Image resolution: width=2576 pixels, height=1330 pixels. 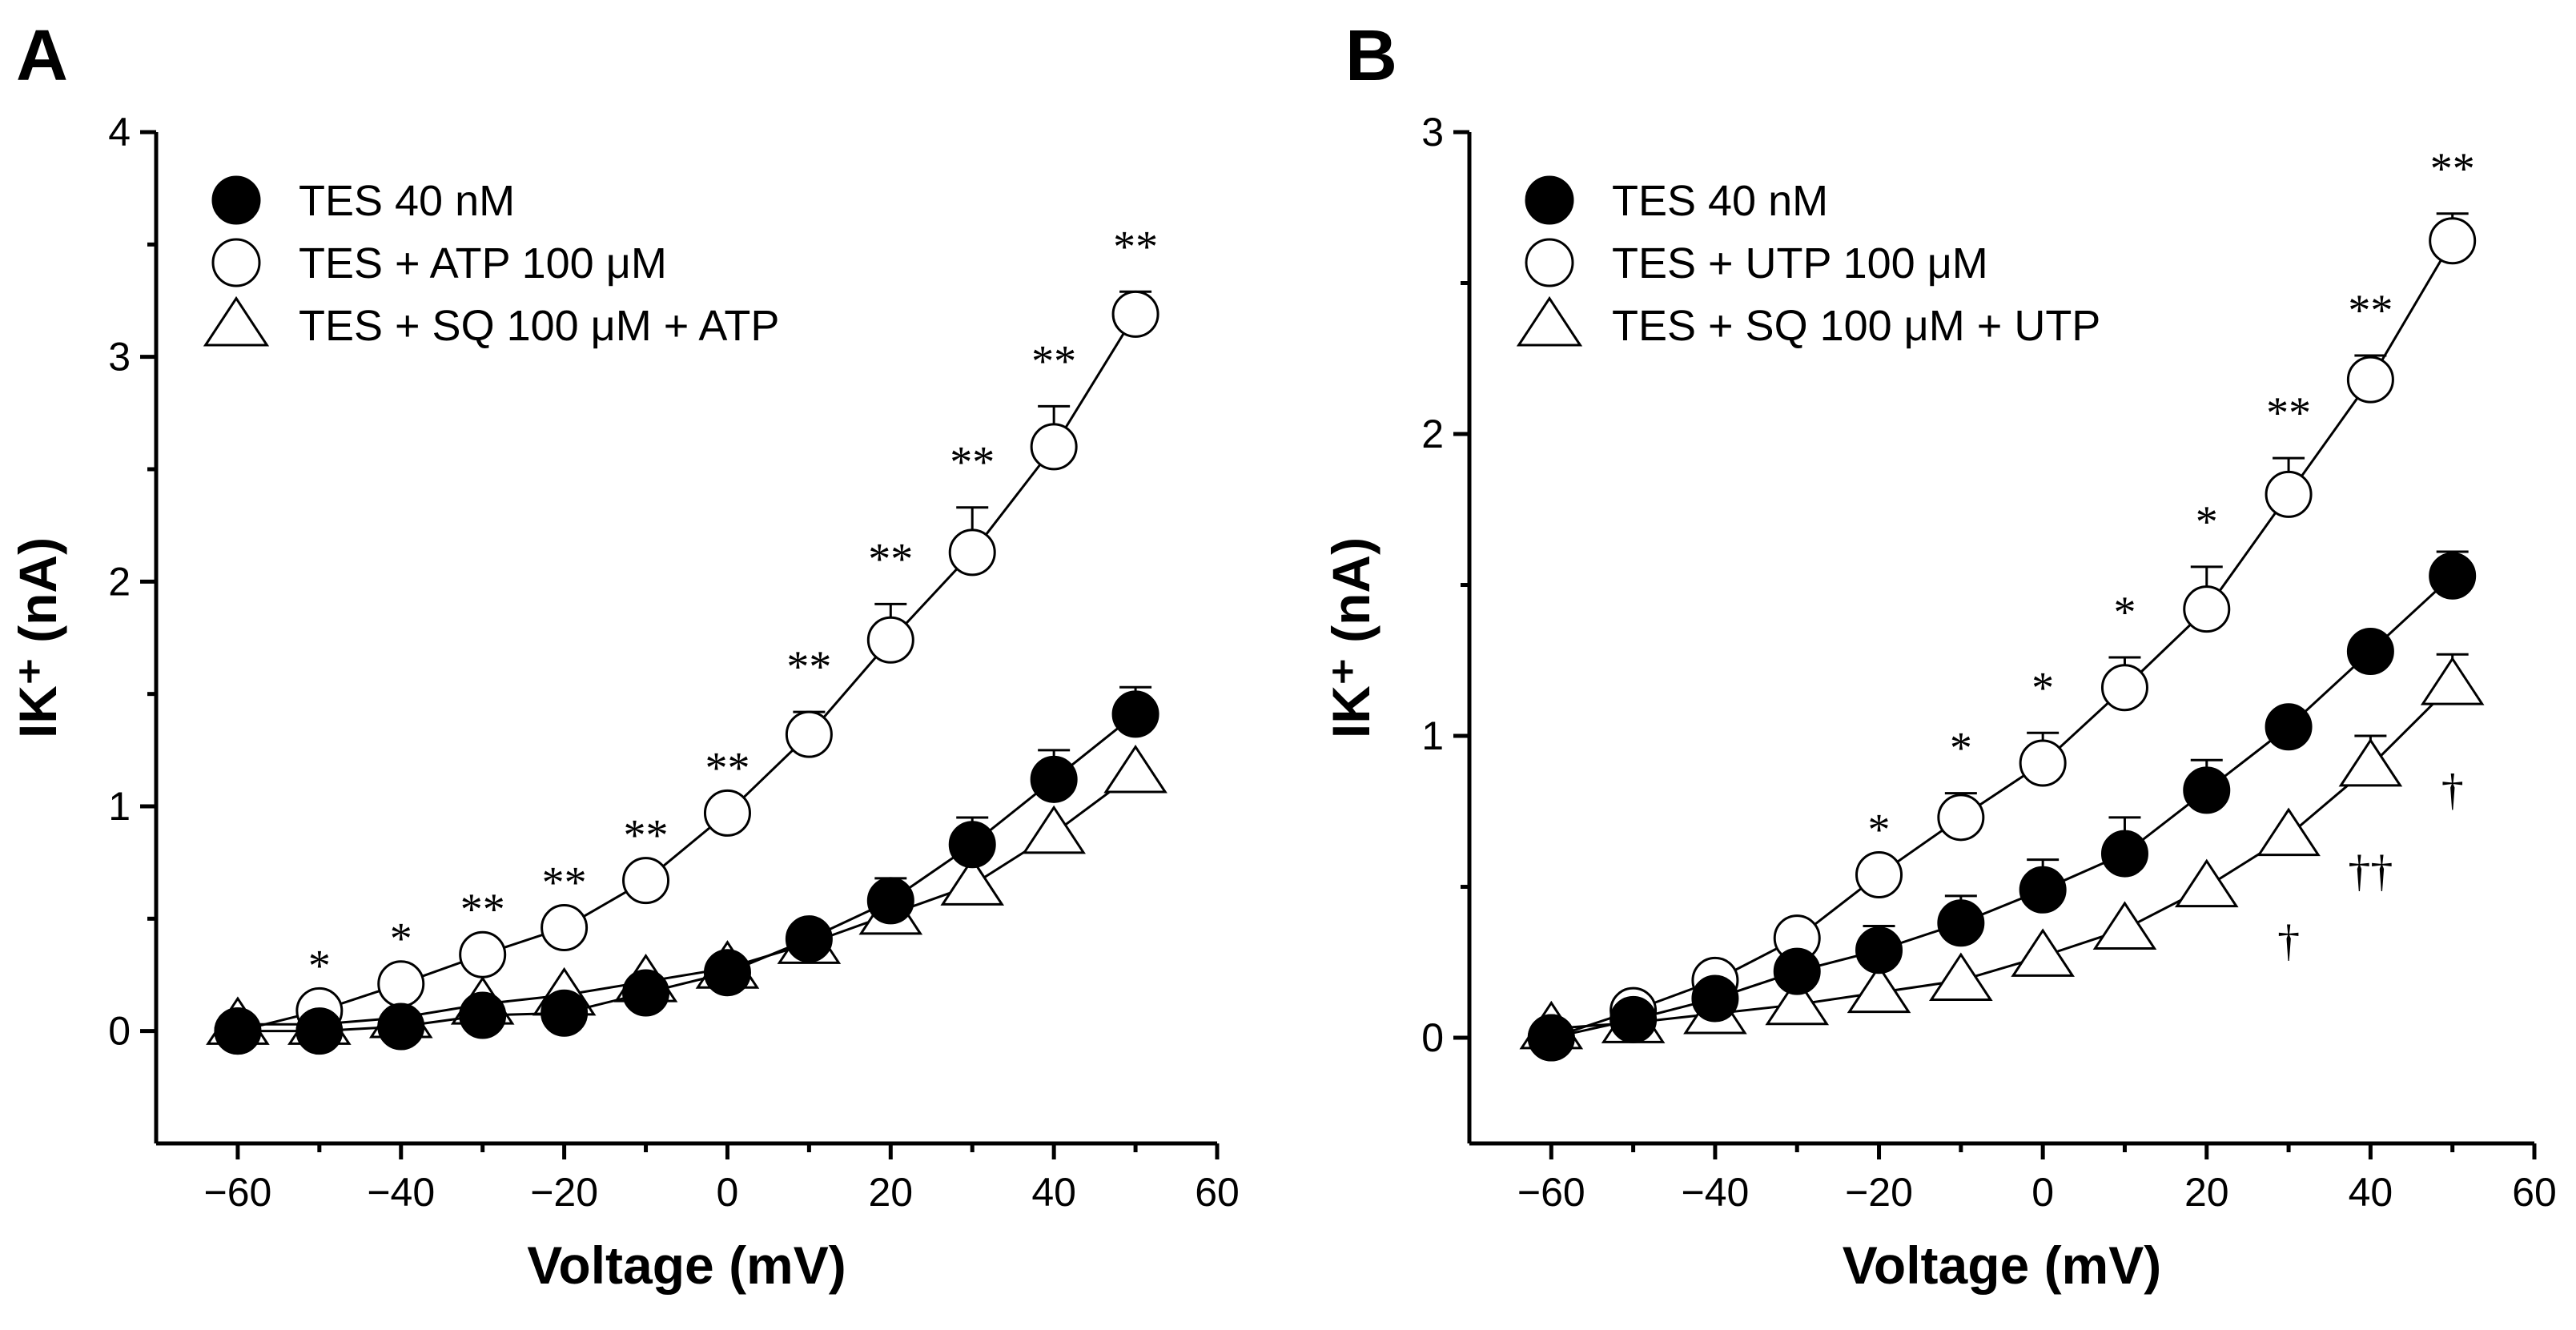 I want to click on significance-label: ††, so click(x=2370, y=872).